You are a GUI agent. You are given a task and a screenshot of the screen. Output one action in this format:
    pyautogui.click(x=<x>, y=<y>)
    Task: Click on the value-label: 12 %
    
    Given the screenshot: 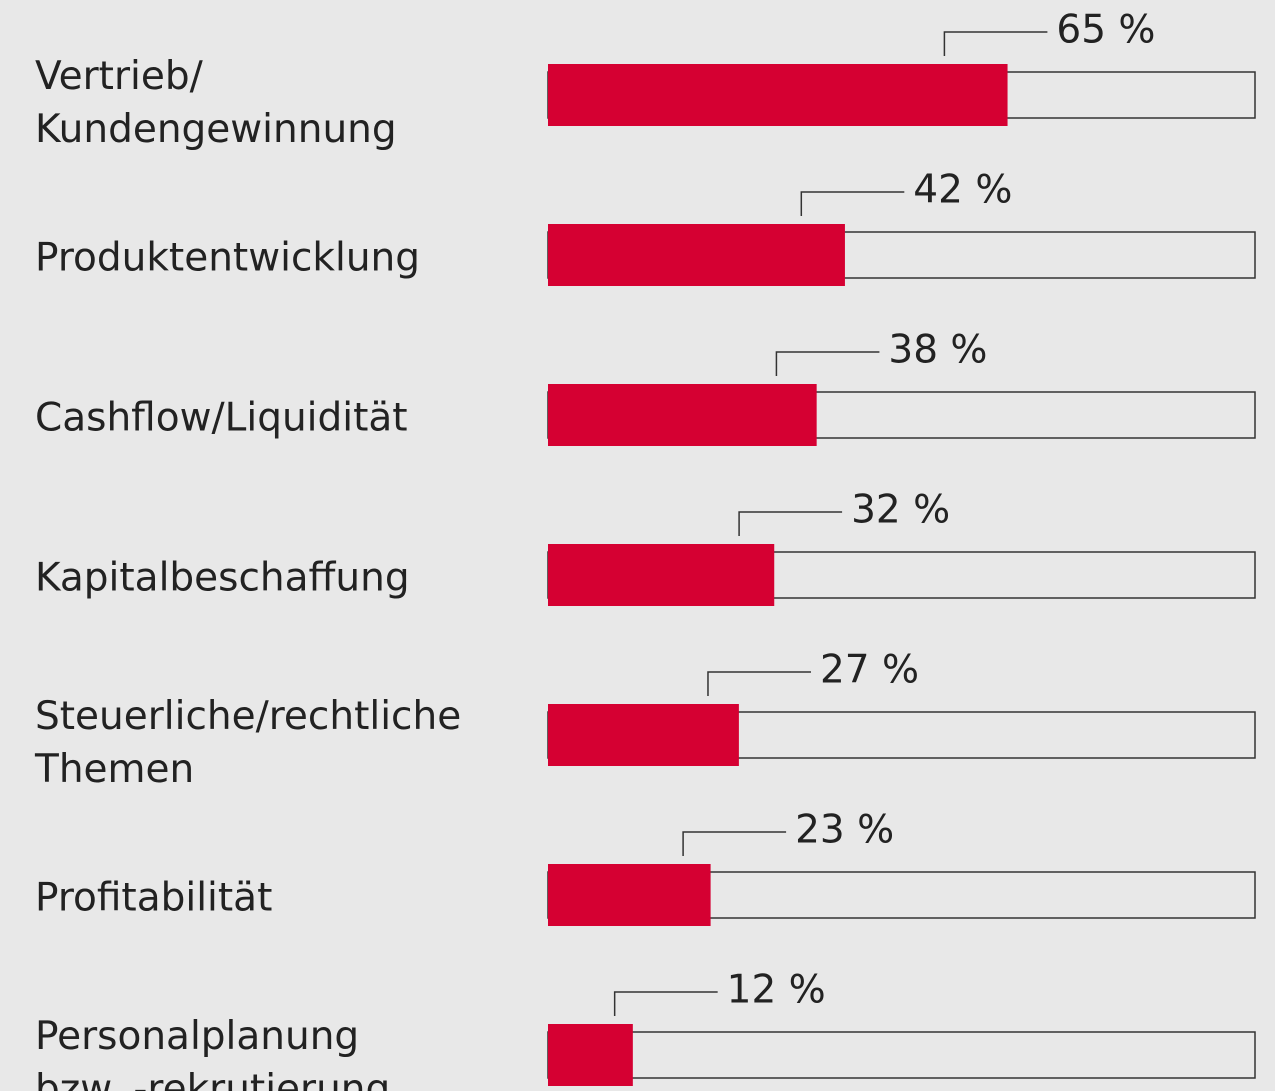 What is the action you would take?
    pyautogui.click(x=776, y=990)
    